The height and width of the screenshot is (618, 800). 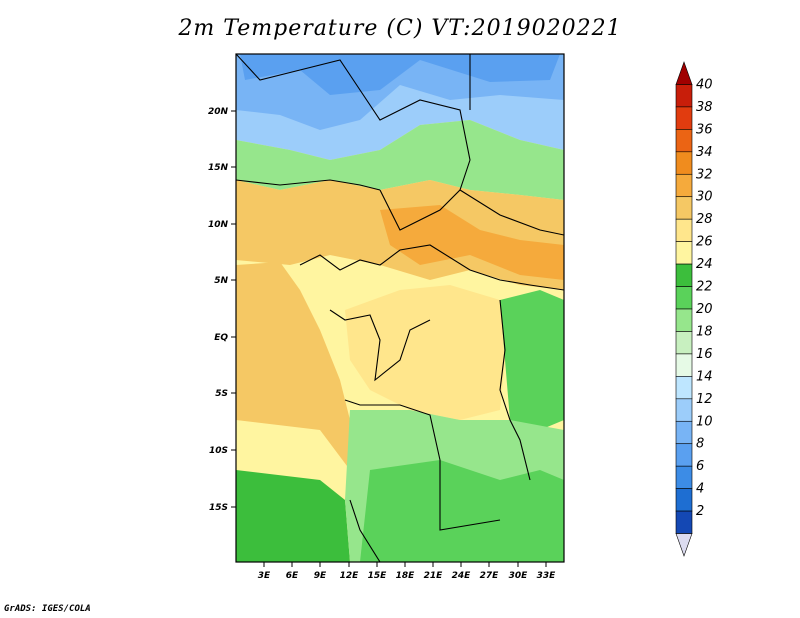 What do you see at coordinates (694, 309) in the screenshot?
I see `colorbar: 40 38 36 34 32 30 28 26 24 22 20 18 16 14 12 10 8 6 4 2` at bounding box center [694, 309].